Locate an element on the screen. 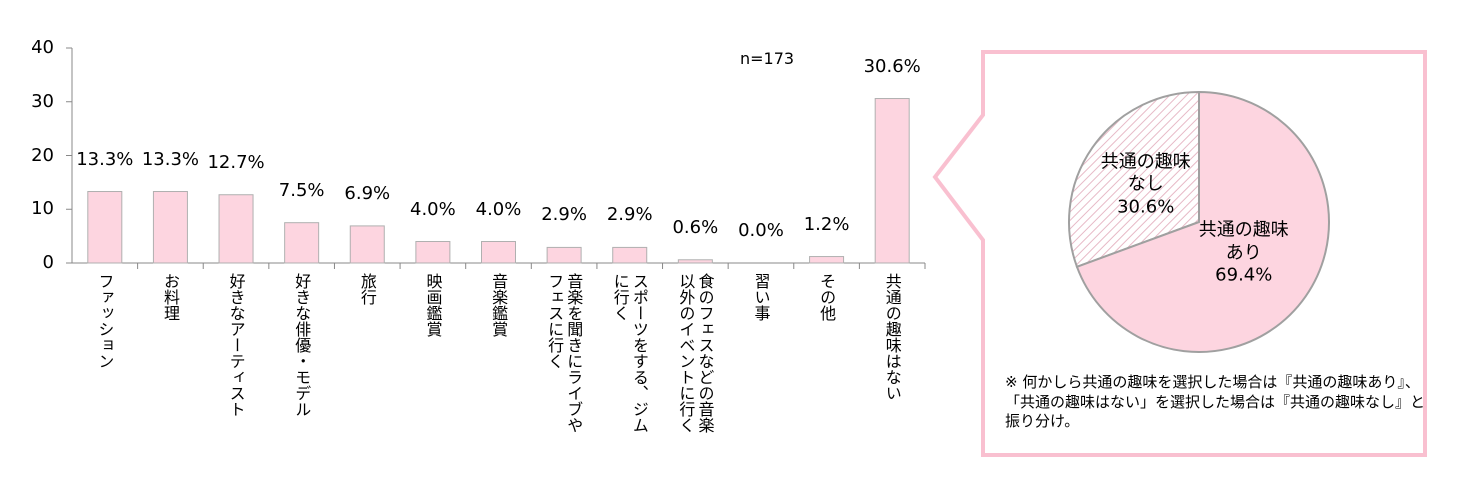  x-tick-label: 好きなアーティスト is located at coordinates (236, 345).